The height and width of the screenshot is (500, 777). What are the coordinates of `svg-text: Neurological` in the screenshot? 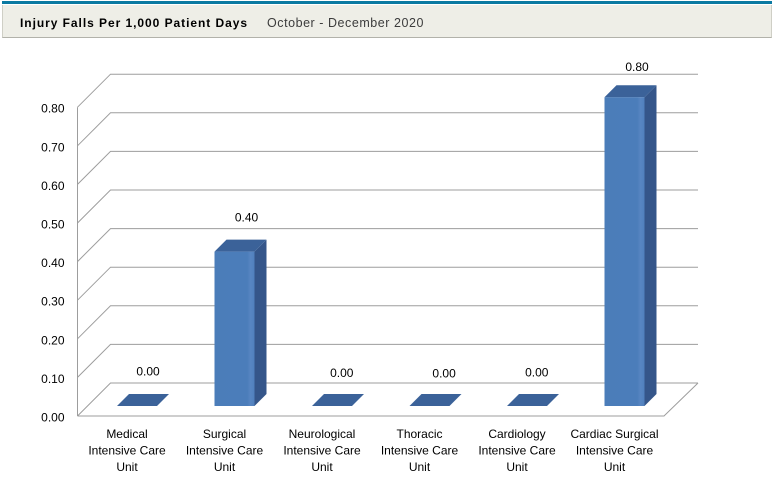 It's located at (322, 434).